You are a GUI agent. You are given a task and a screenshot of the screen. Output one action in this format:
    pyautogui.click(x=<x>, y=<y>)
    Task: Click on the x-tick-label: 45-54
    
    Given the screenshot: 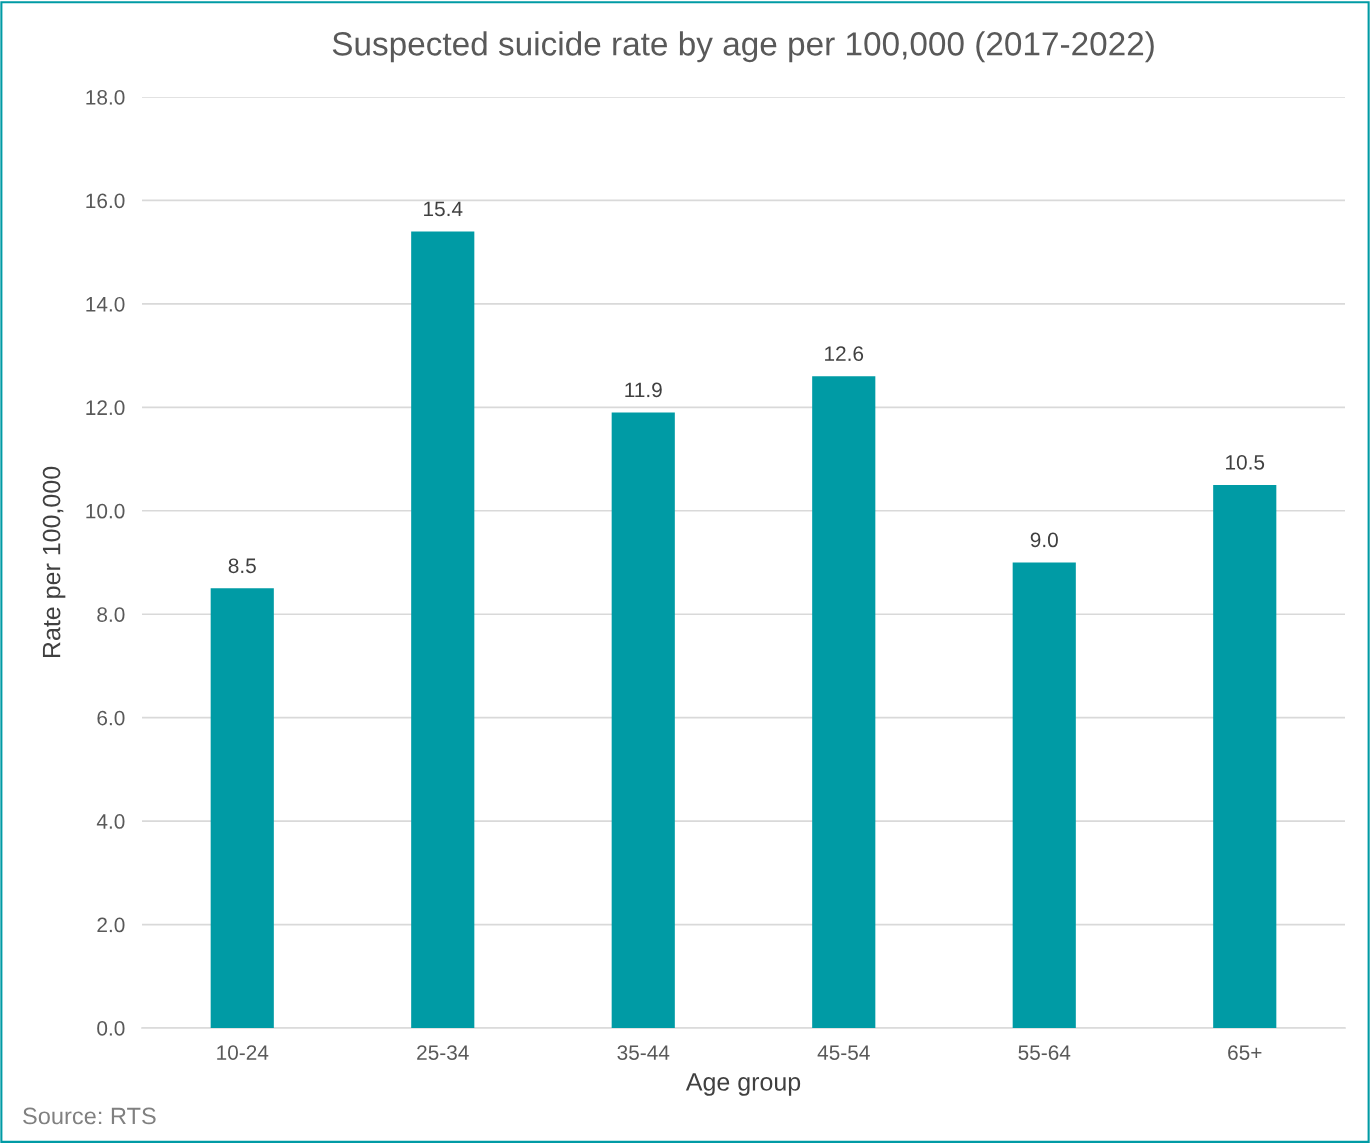 What is the action you would take?
    pyautogui.click(x=843, y=1052)
    